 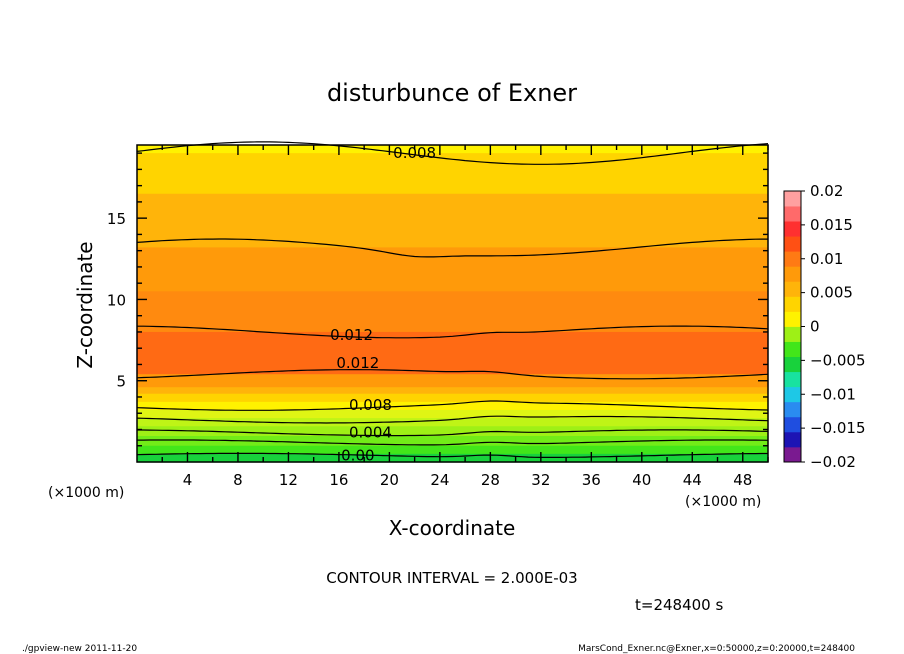 I want to click on x-tick-label: 4, so click(x=188, y=480).